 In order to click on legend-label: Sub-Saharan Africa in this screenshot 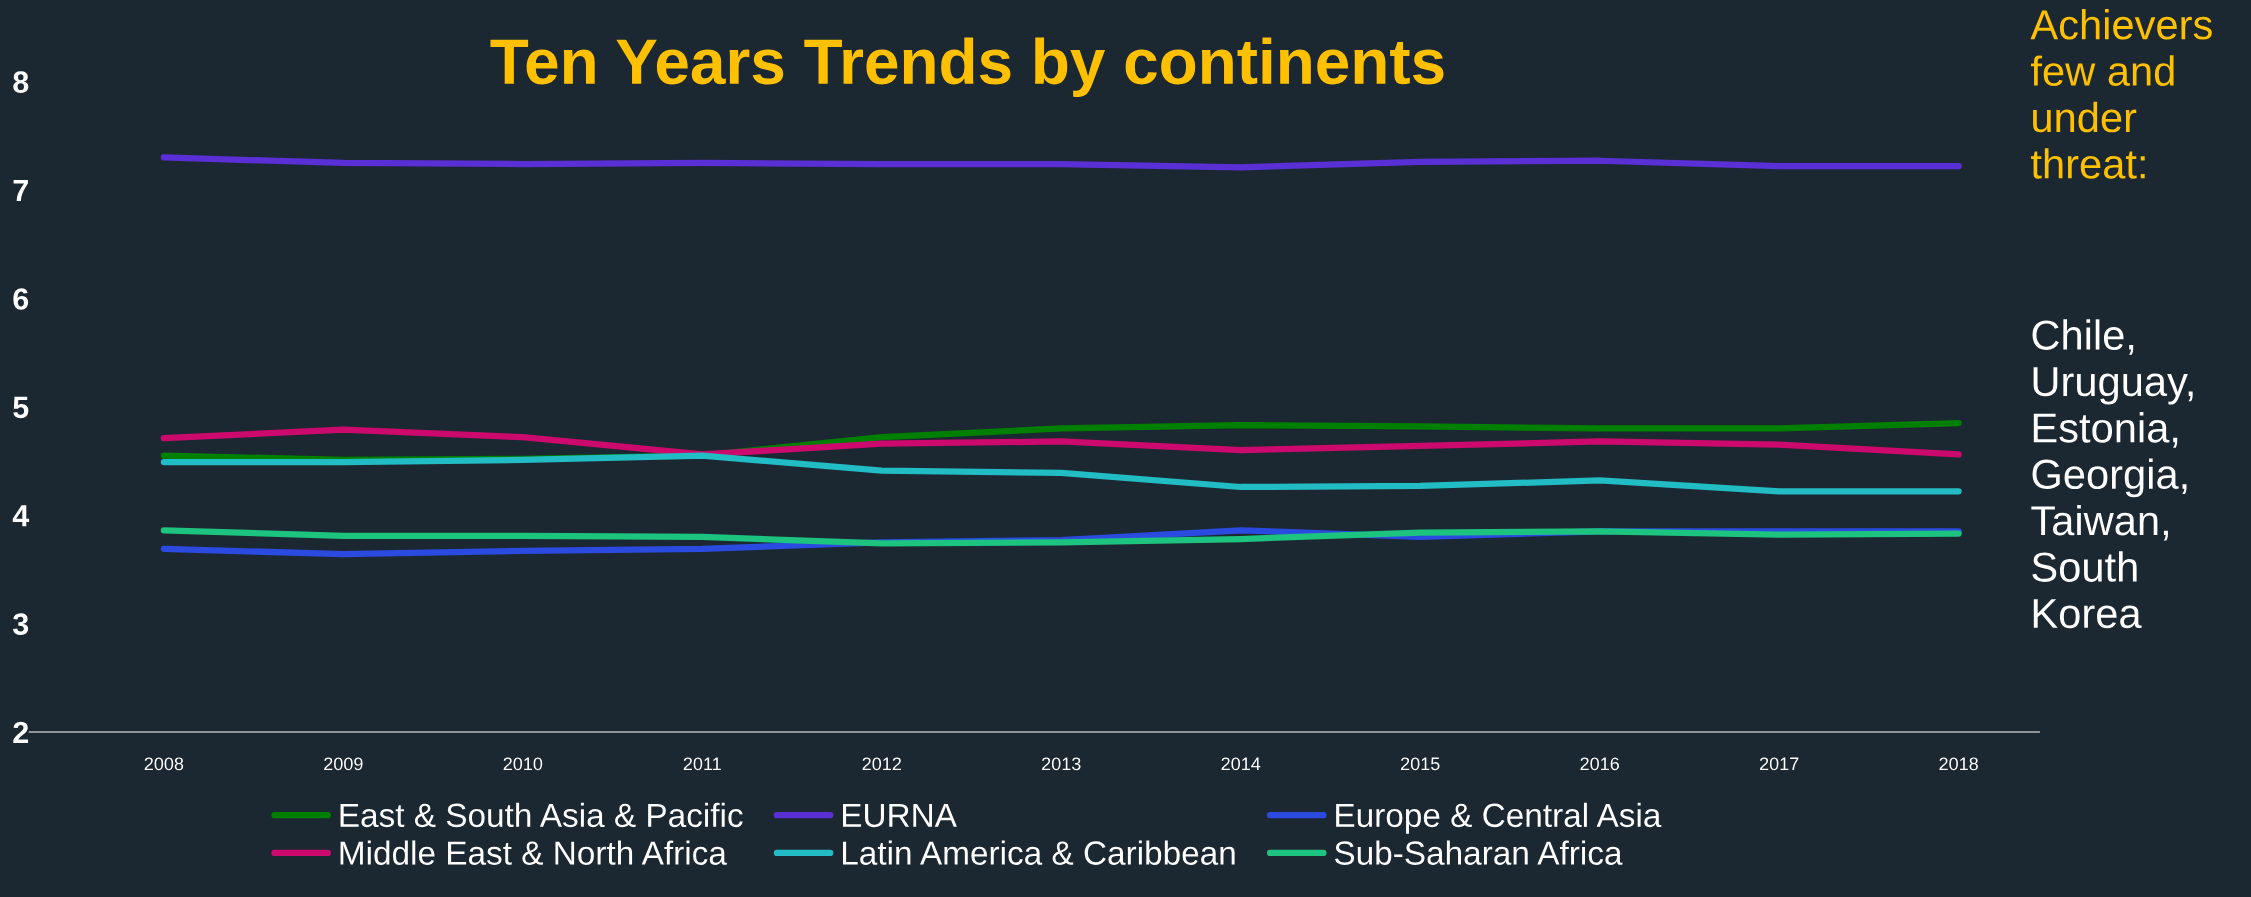, I will do `click(1478, 852)`.